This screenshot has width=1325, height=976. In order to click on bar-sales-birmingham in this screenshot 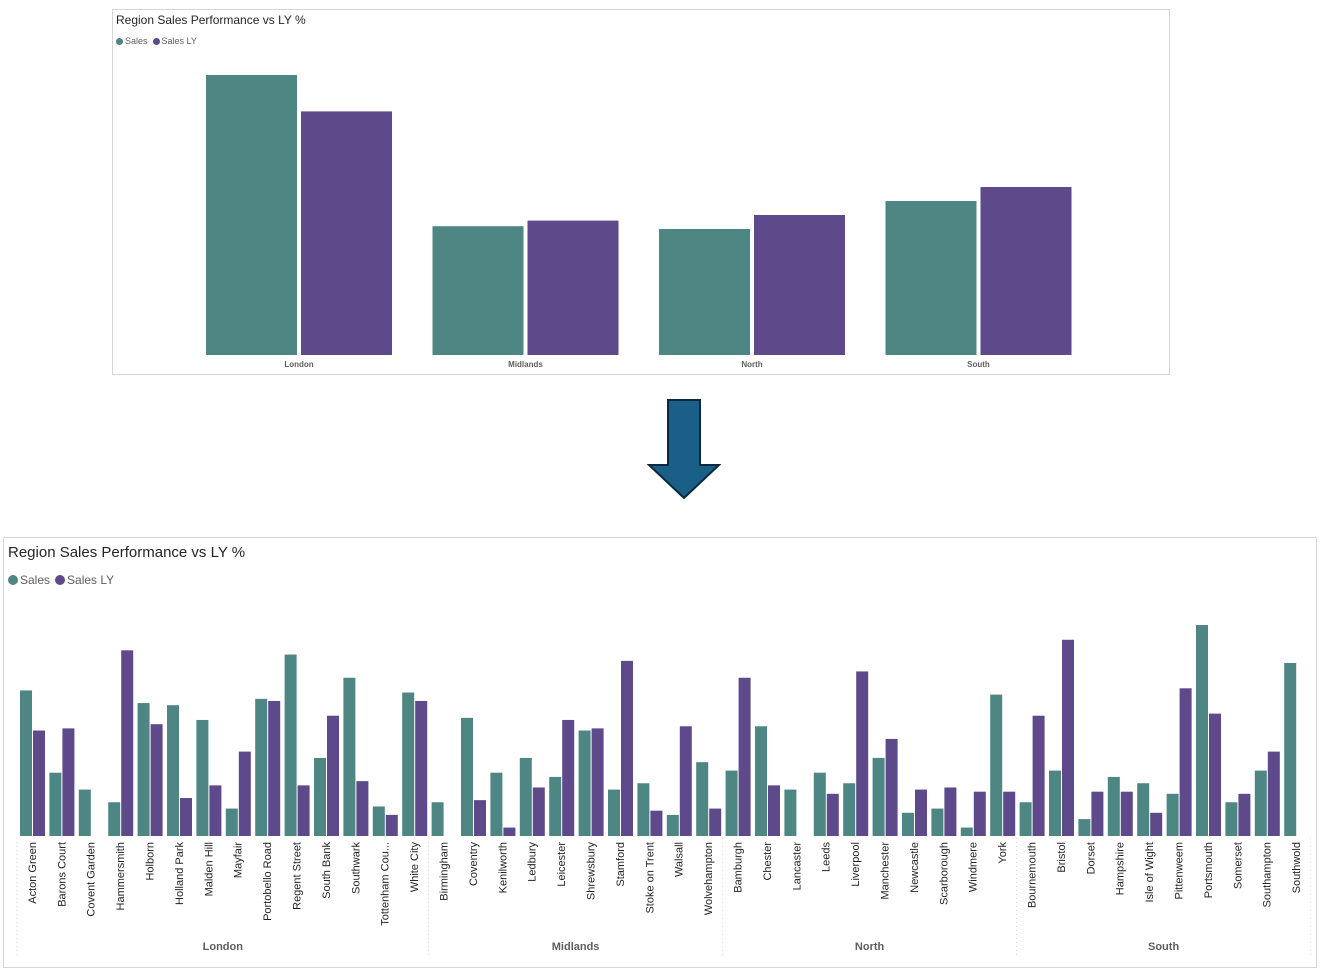, I will do `click(437, 819)`.